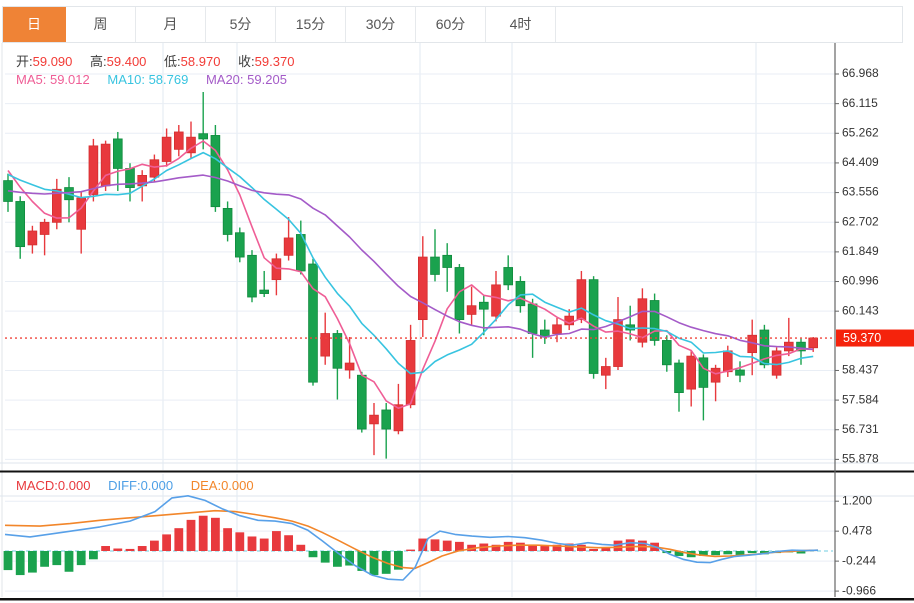  What do you see at coordinates (521, 24) in the screenshot?
I see `tab-4hour: 4时` at bounding box center [521, 24].